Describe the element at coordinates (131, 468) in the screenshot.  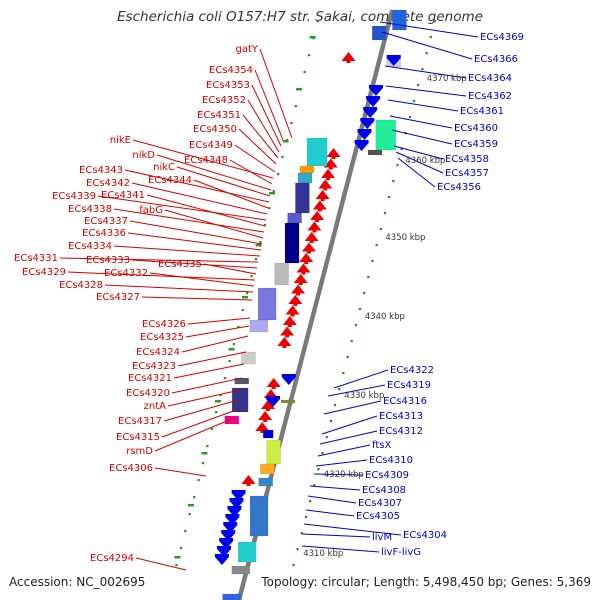
I see `left-gene-label: ECs4306` at that location.